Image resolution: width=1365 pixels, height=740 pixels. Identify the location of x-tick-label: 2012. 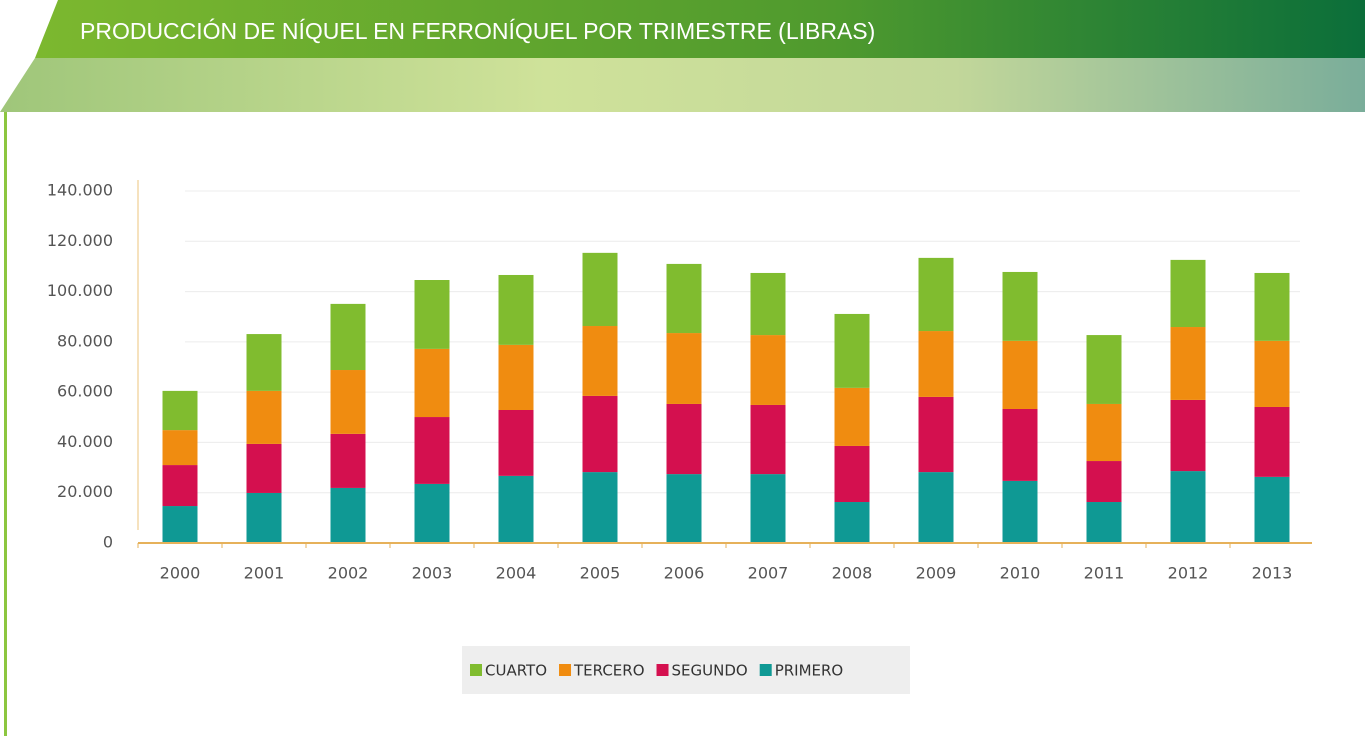
(1188, 573).